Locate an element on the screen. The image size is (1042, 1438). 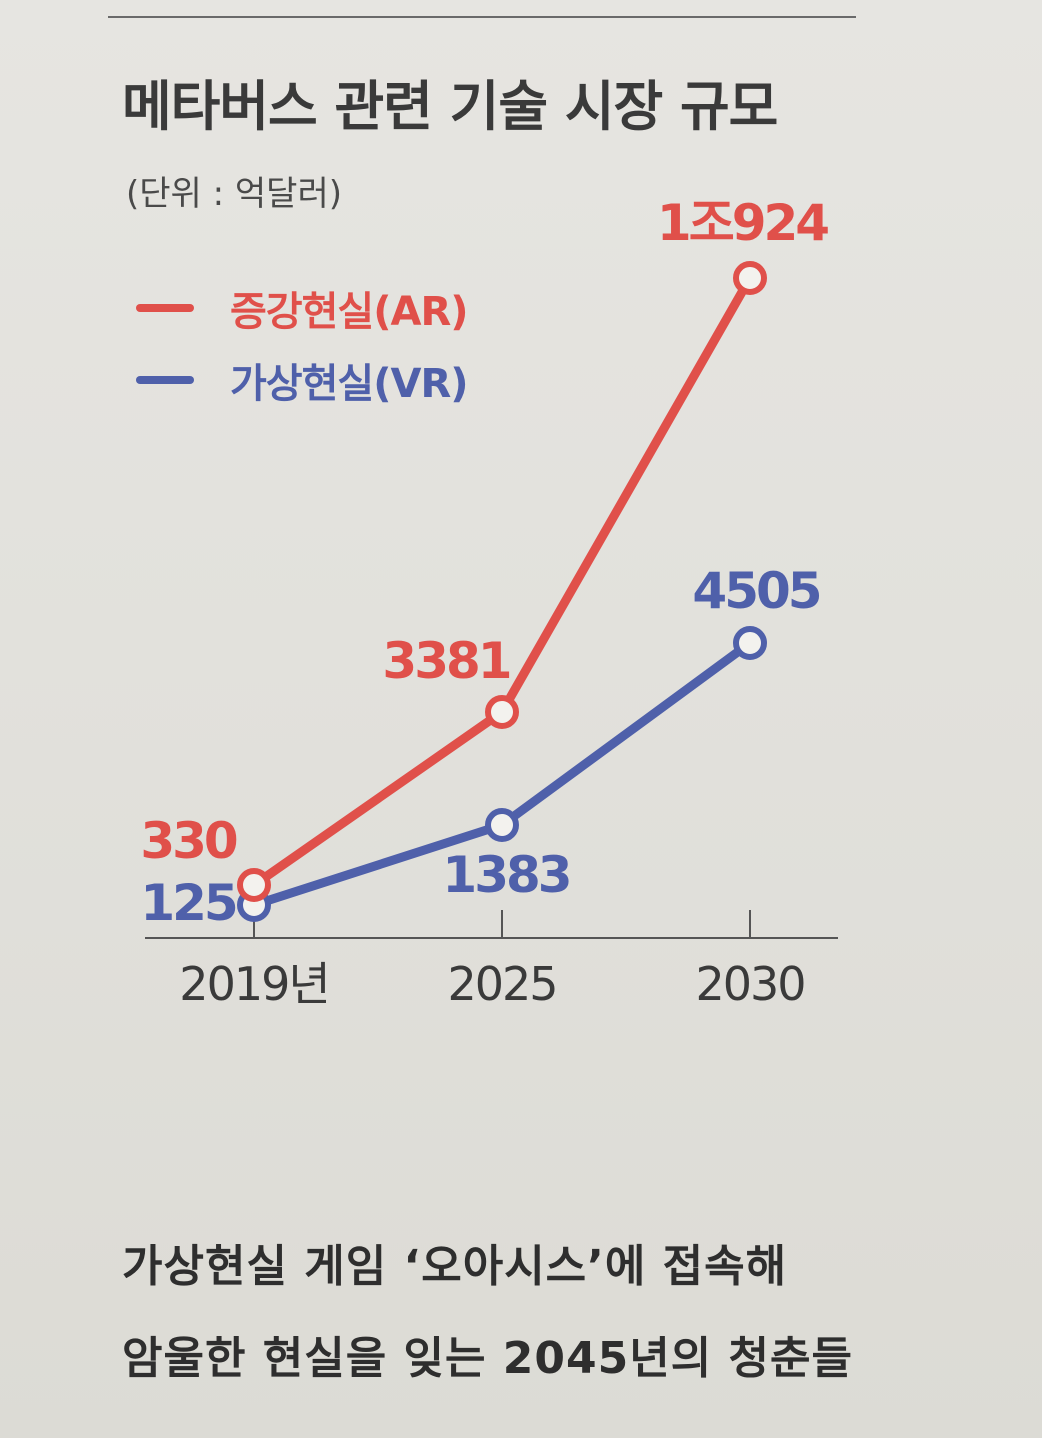
legend-label-vr: 가상현실(VR) is located at coordinates (349, 384).